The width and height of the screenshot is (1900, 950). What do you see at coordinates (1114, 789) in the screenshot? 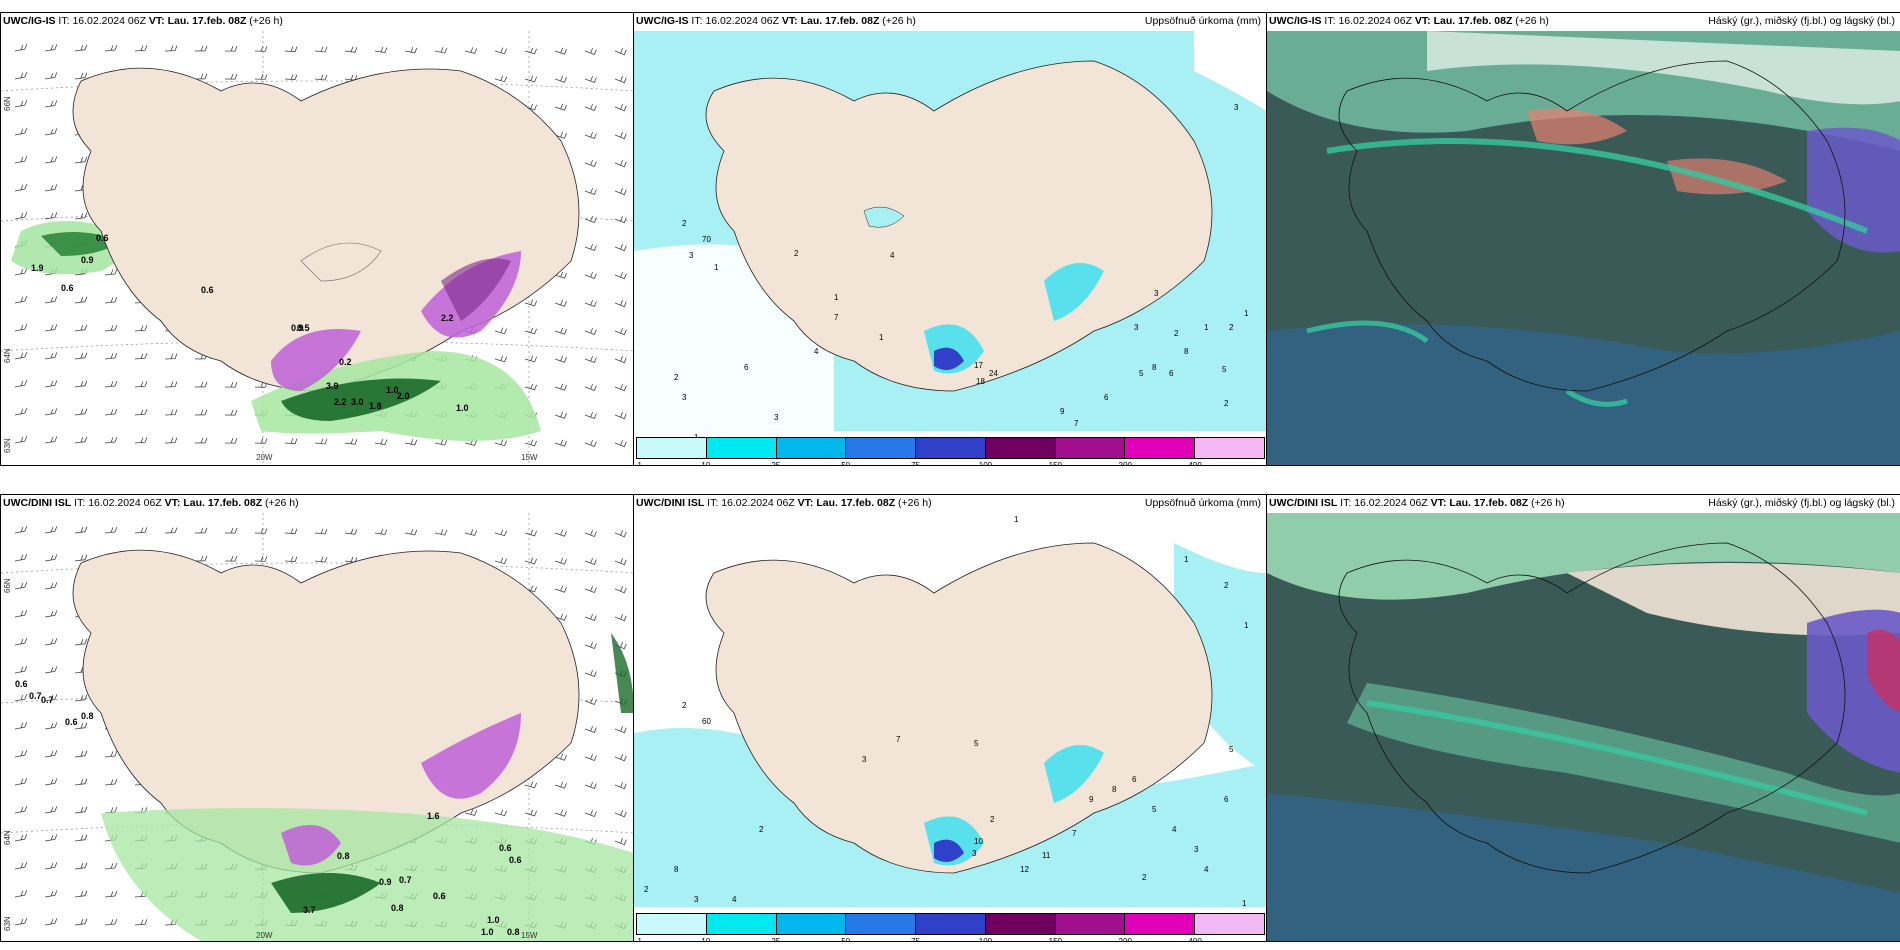
I see `precip-value: 8` at bounding box center [1114, 789].